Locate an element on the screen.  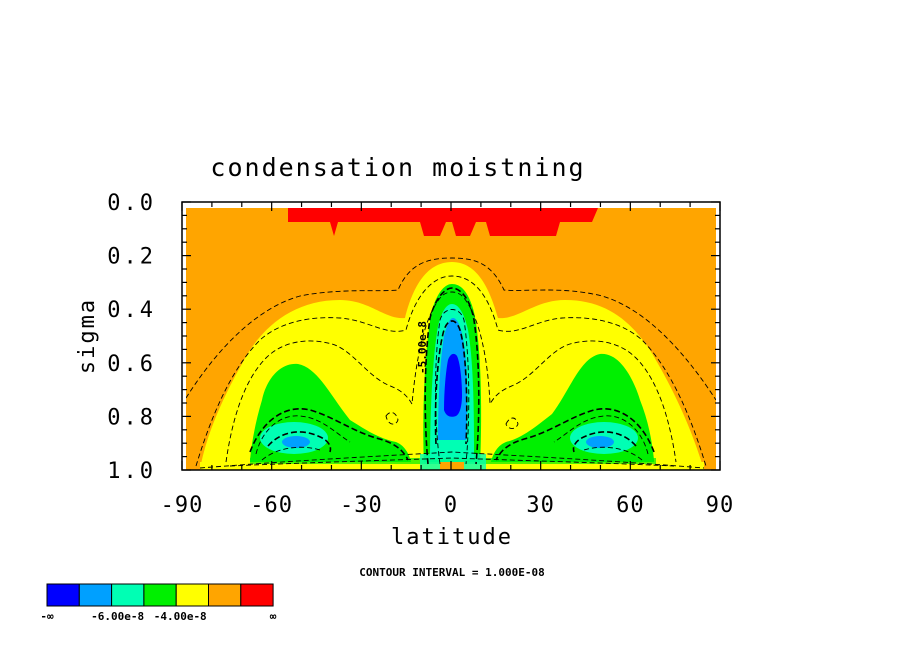
y-tick-label-1: 0.2 is located at coordinates (131, 257).